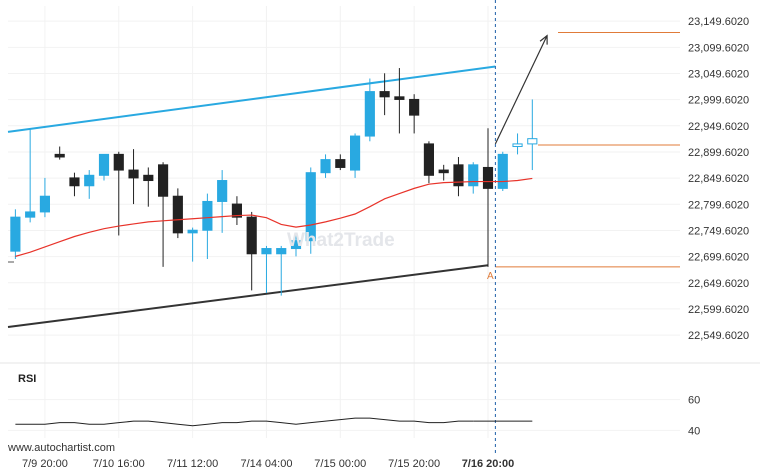 The image size is (760, 475). I want to click on rsi-level-label: 60, so click(694, 401).